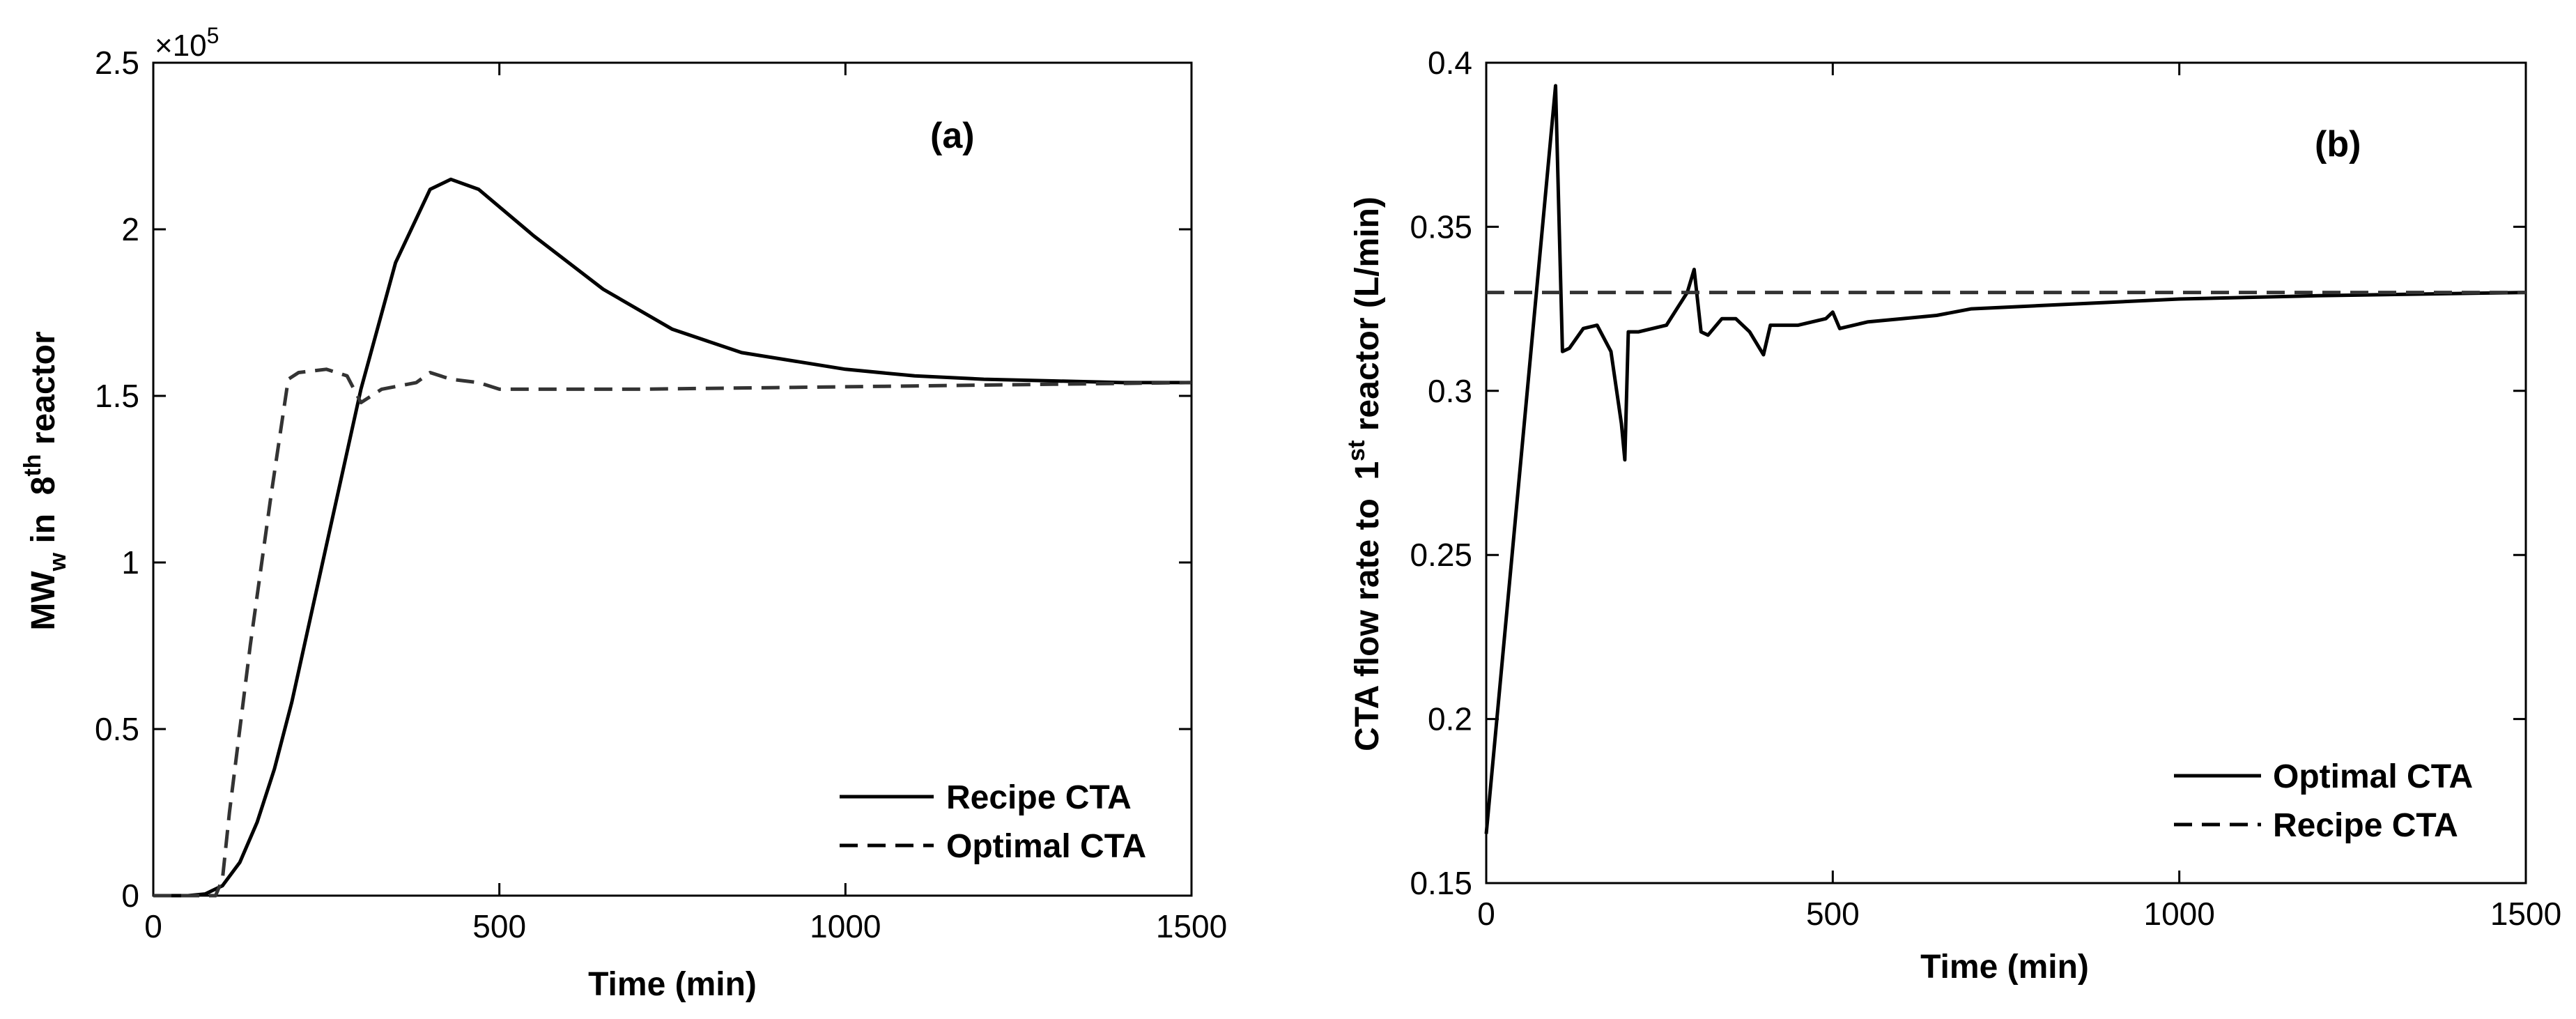 This screenshot has height=1019, width=2576. I want to click on panel-a-label: (a), so click(952, 136).